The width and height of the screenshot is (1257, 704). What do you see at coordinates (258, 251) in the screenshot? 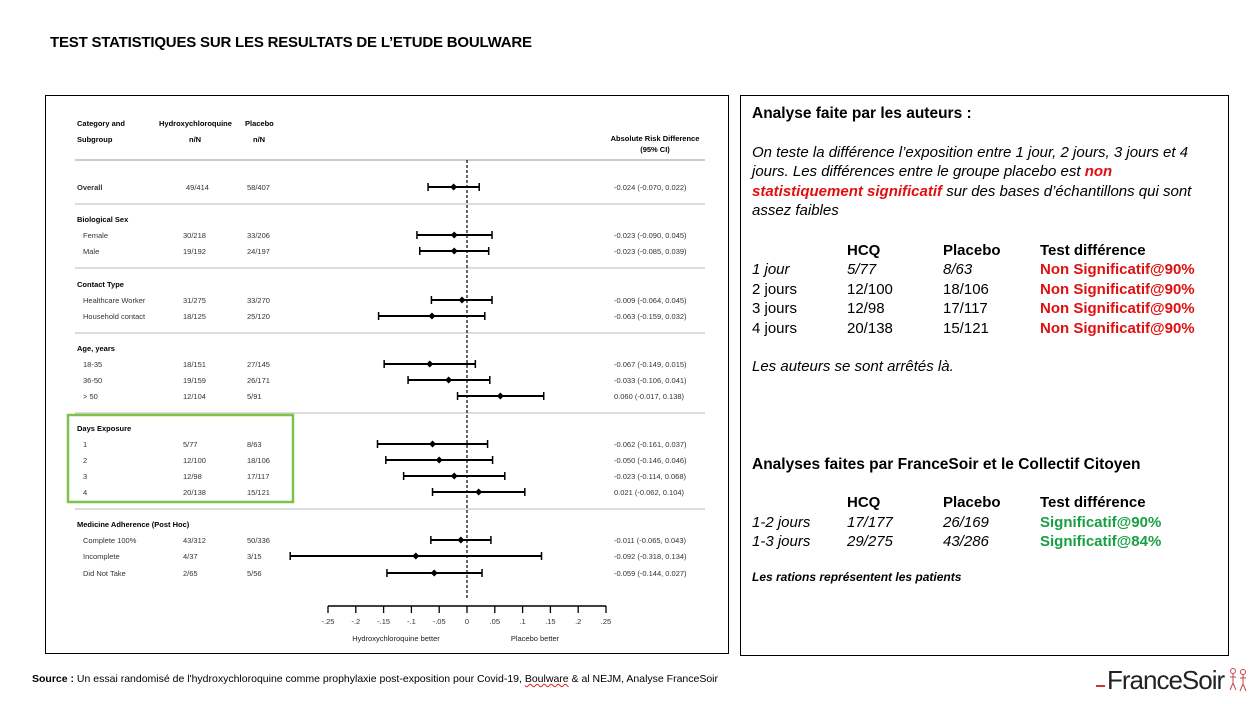
I see `row-placebo: 24/197` at bounding box center [258, 251].